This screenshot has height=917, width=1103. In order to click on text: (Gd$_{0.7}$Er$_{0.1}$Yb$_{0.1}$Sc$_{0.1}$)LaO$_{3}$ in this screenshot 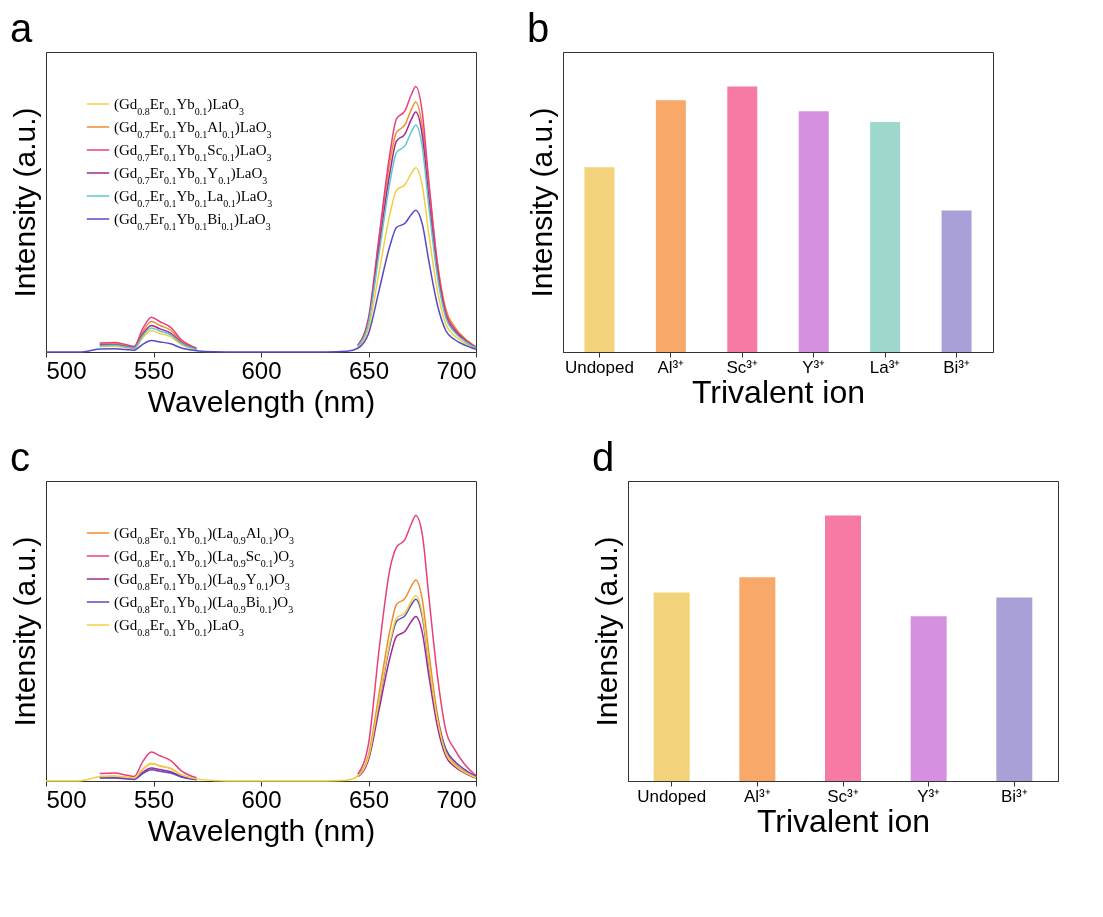, I will do `click(193, 152)`.